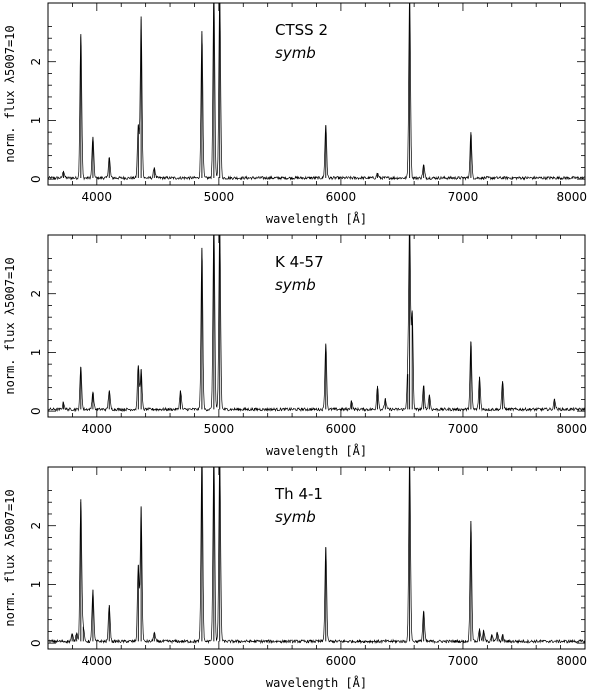  What do you see at coordinates (298, 494) in the screenshot?
I see `panel-title: Th 4-1` at bounding box center [298, 494].